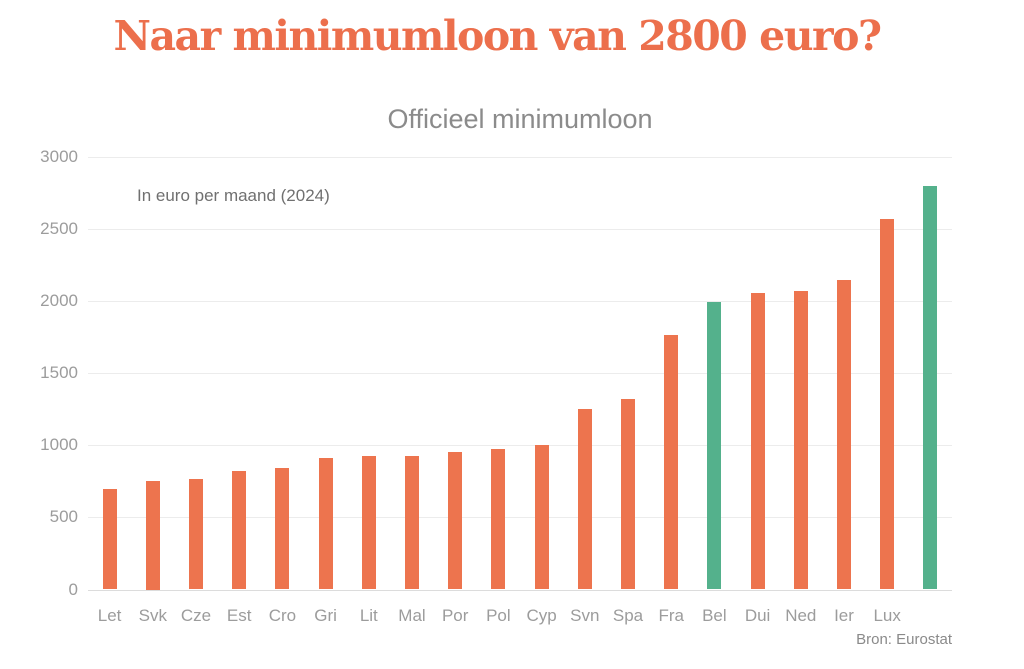 Image resolution: width=1024 pixels, height=669 pixels. Describe the element at coordinates (152, 535) in the screenshot. I see `bar-Svk` at that location.